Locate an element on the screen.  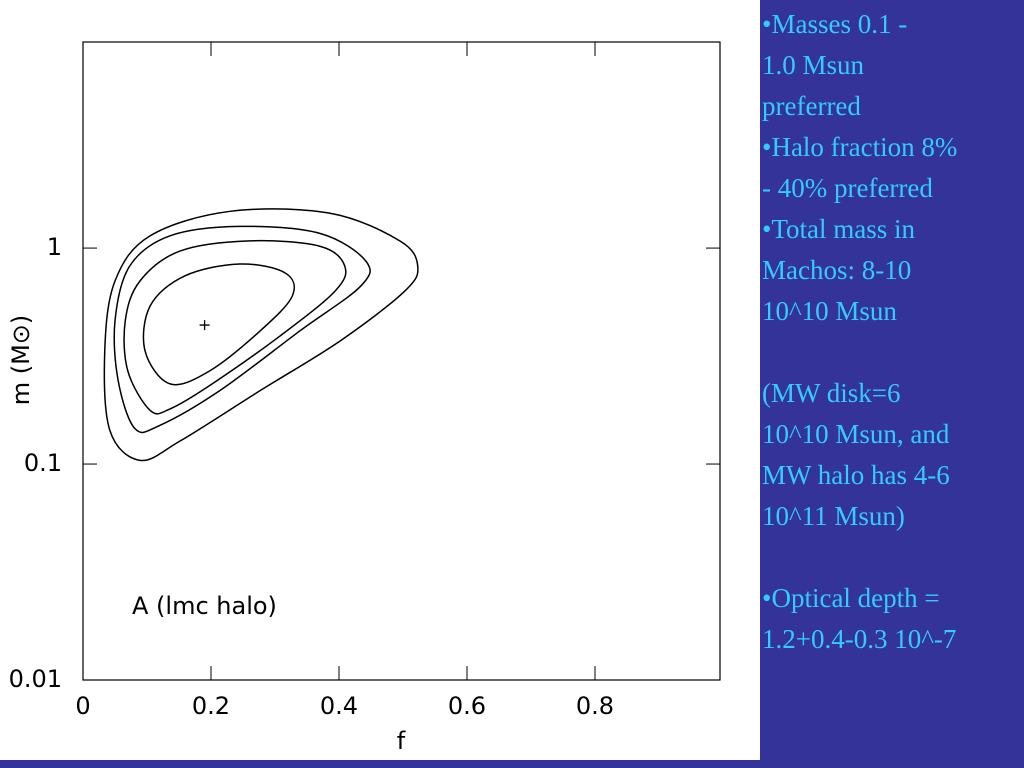
slide-text-line: •Halo fraction 8% is located at coordinates (859, 147).